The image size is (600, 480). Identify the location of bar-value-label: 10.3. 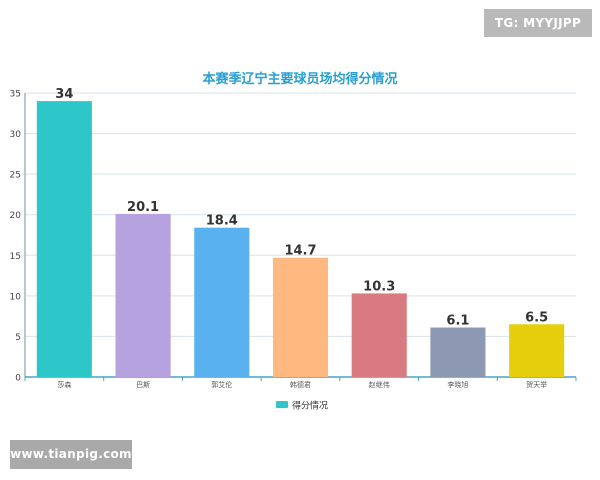
(379, 286).